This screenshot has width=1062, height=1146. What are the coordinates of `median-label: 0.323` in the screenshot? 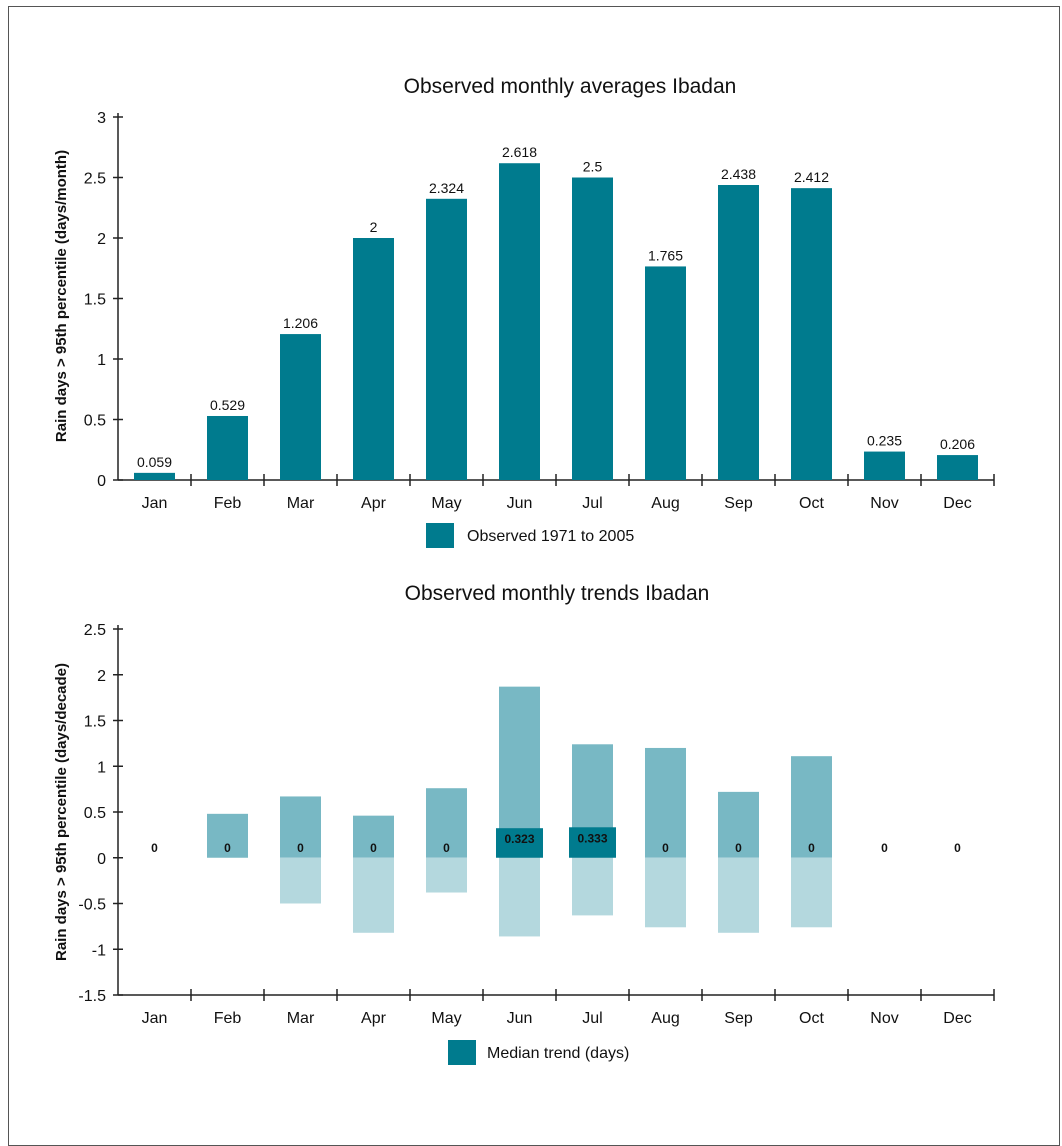 It's located at (519, 839).